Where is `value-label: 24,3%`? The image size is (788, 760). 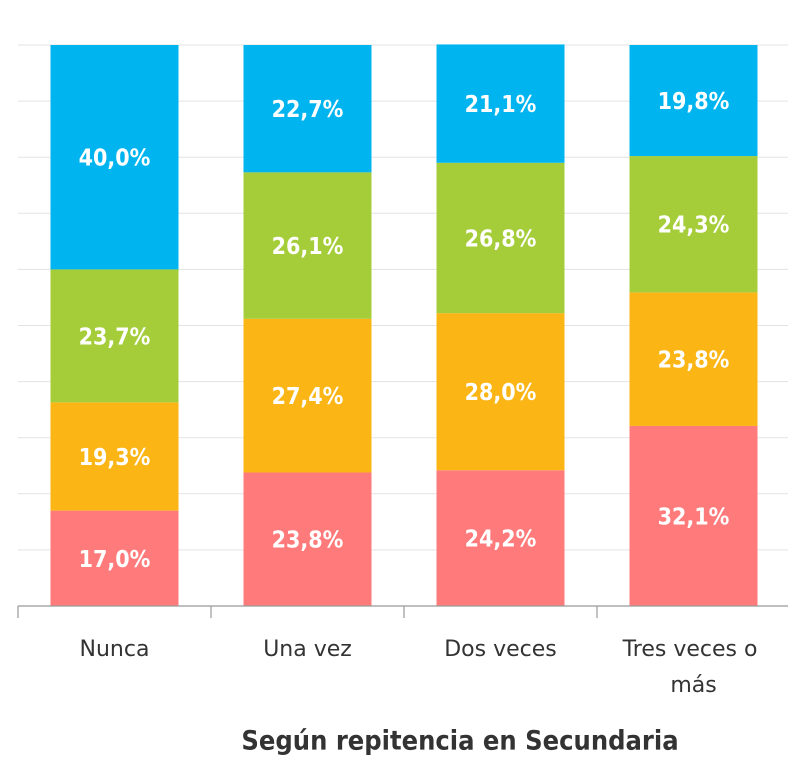
value-label: 24,3% is located at coordinates (694, 226).